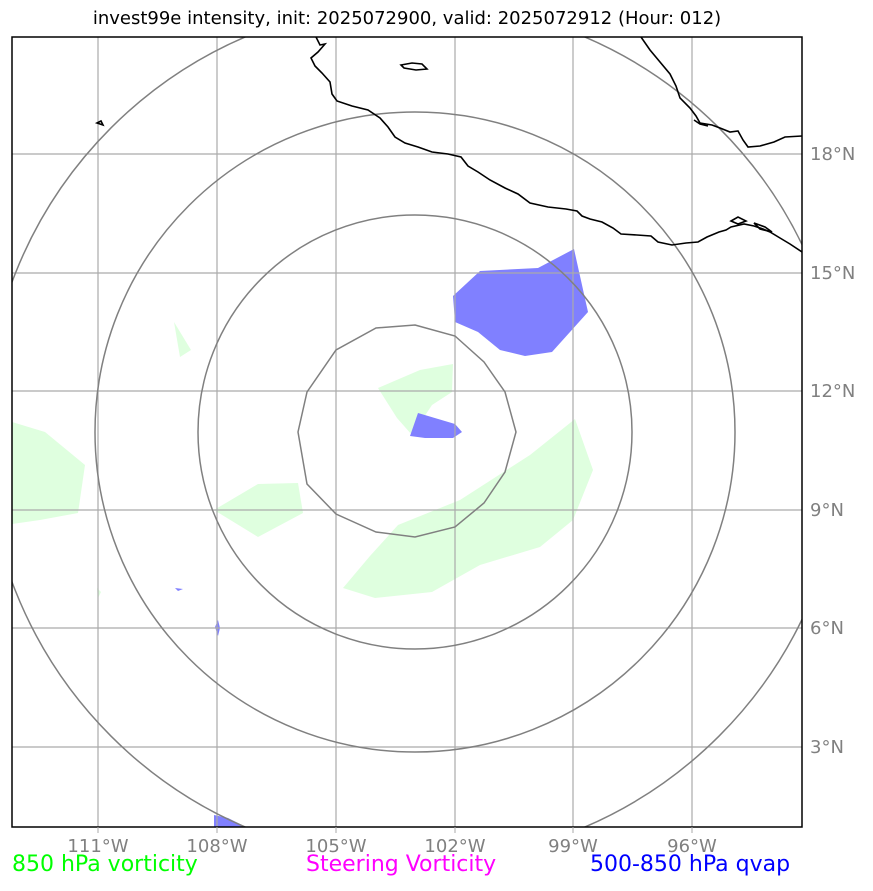 Image resolution: width=873 pixels, height=891 pixels. I want to click on lon-label-105w: 105°W, so click(335, 846).